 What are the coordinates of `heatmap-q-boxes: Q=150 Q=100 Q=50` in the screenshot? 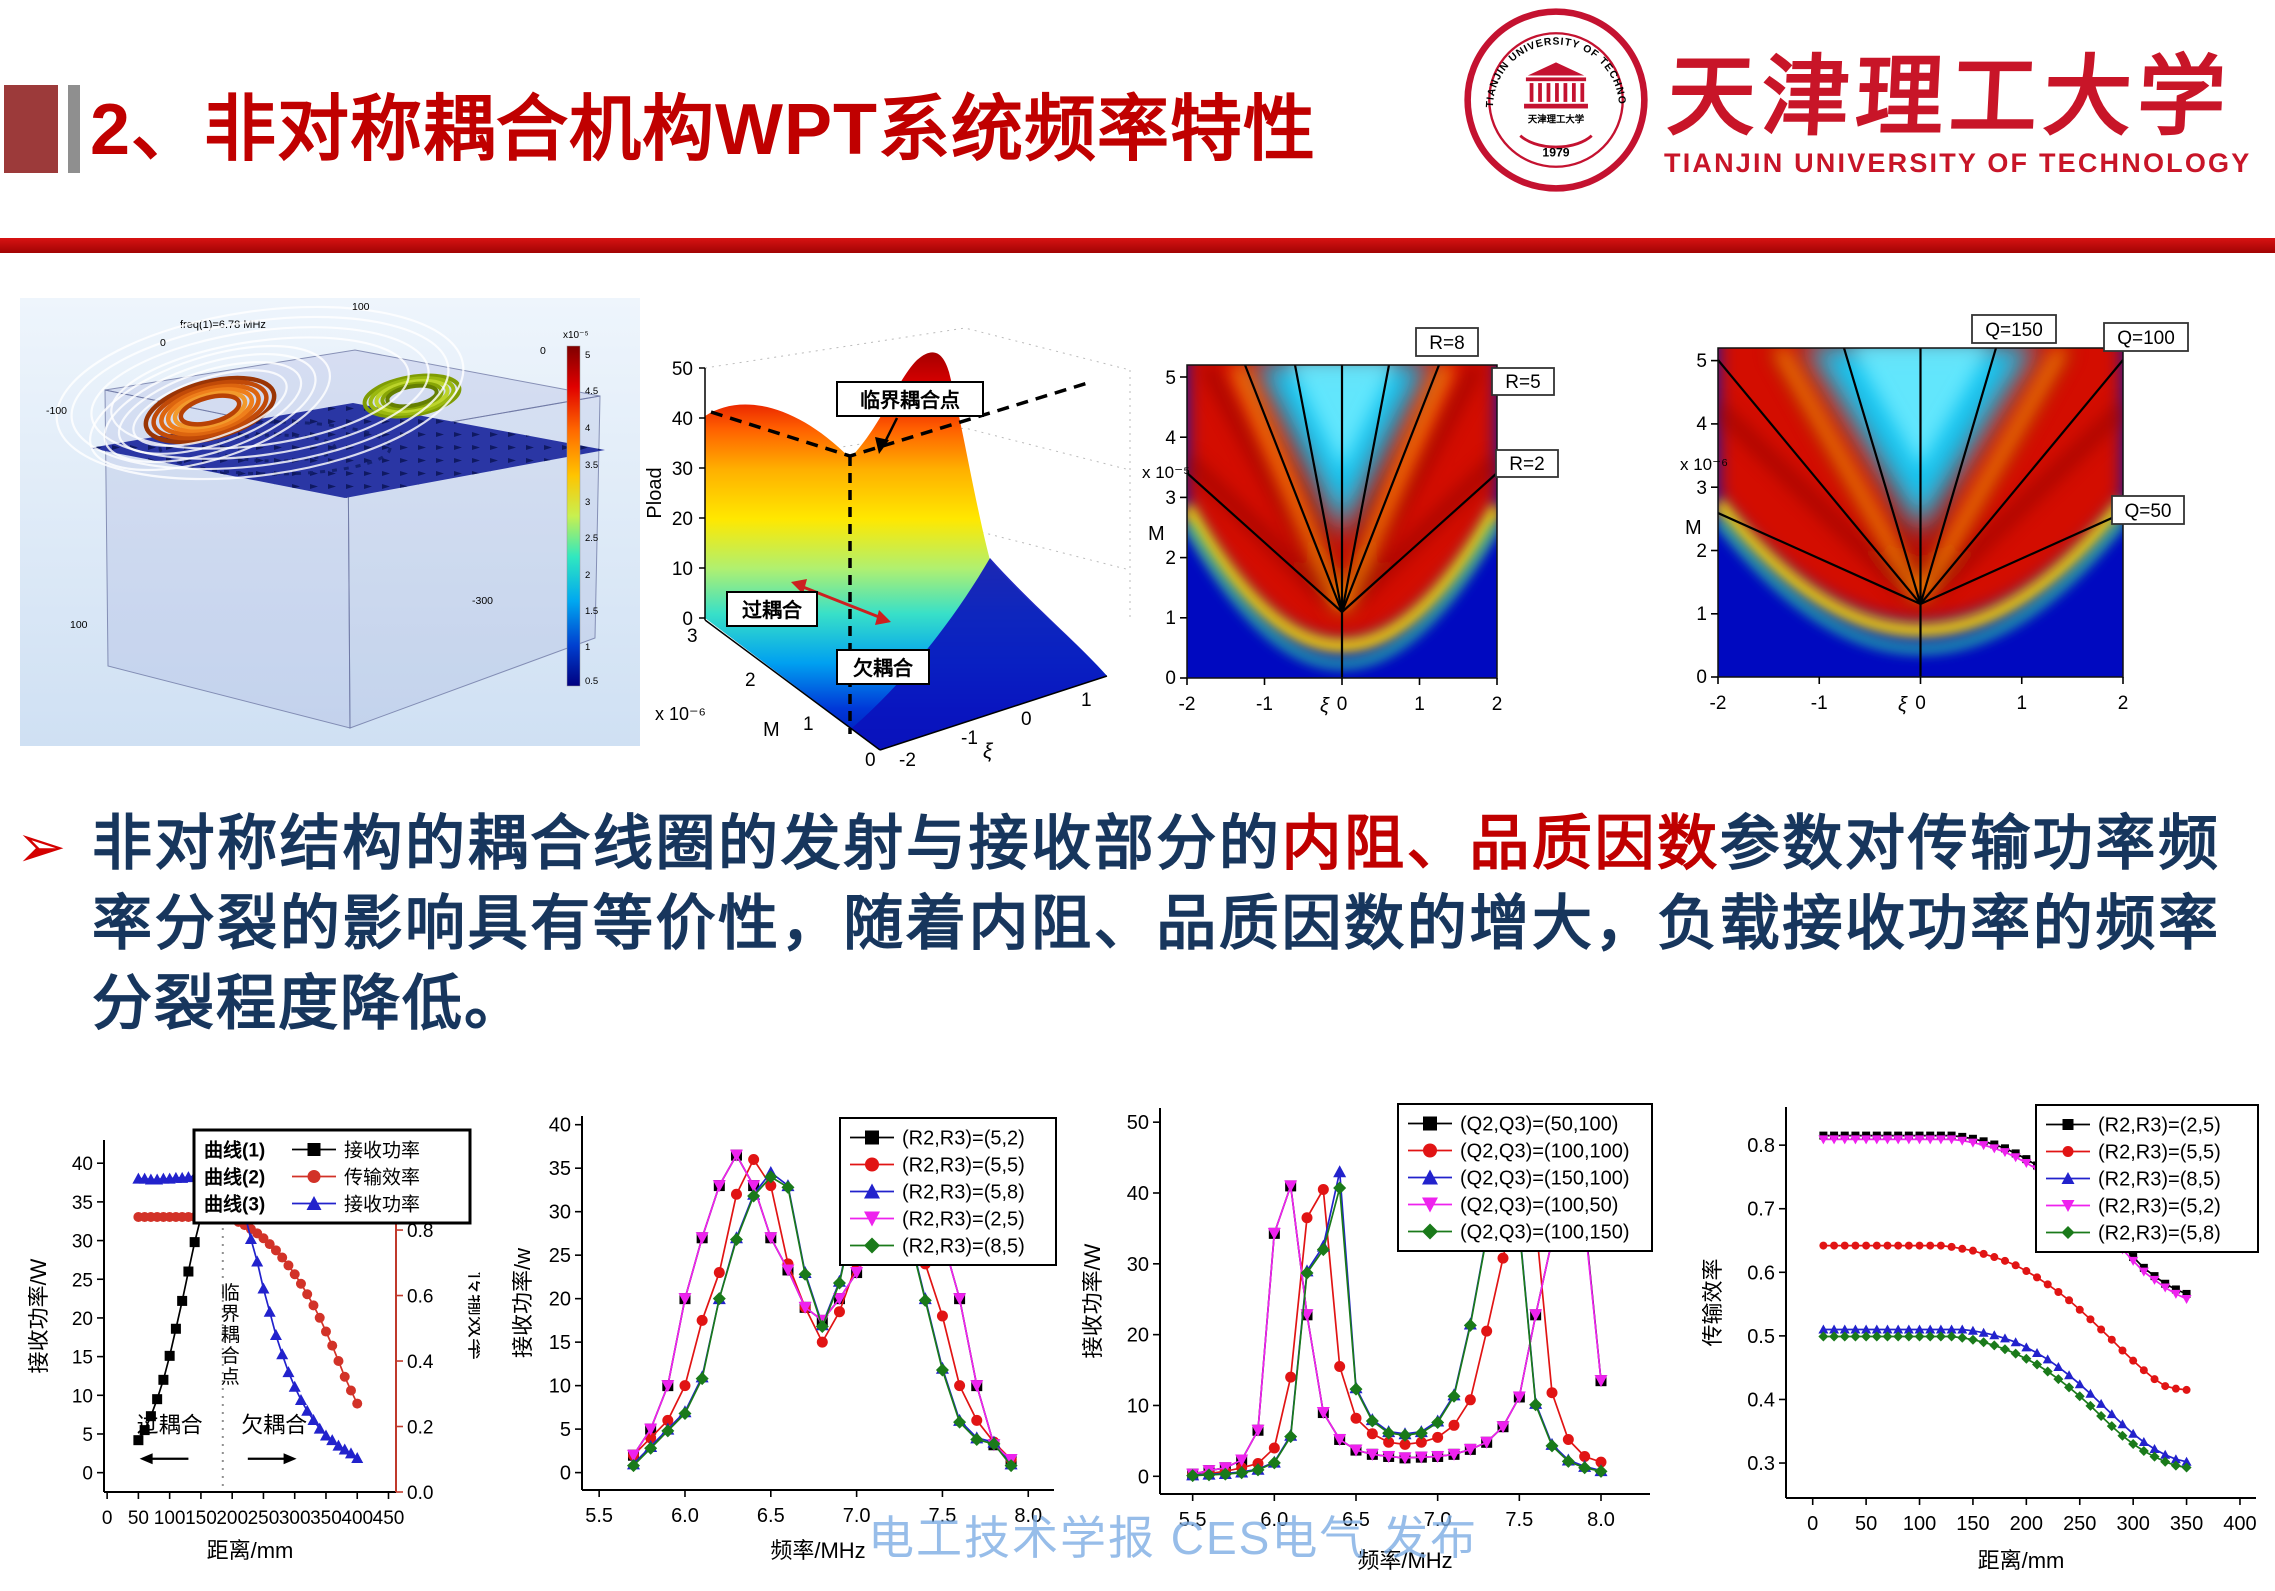 It's located at (2080, 419).